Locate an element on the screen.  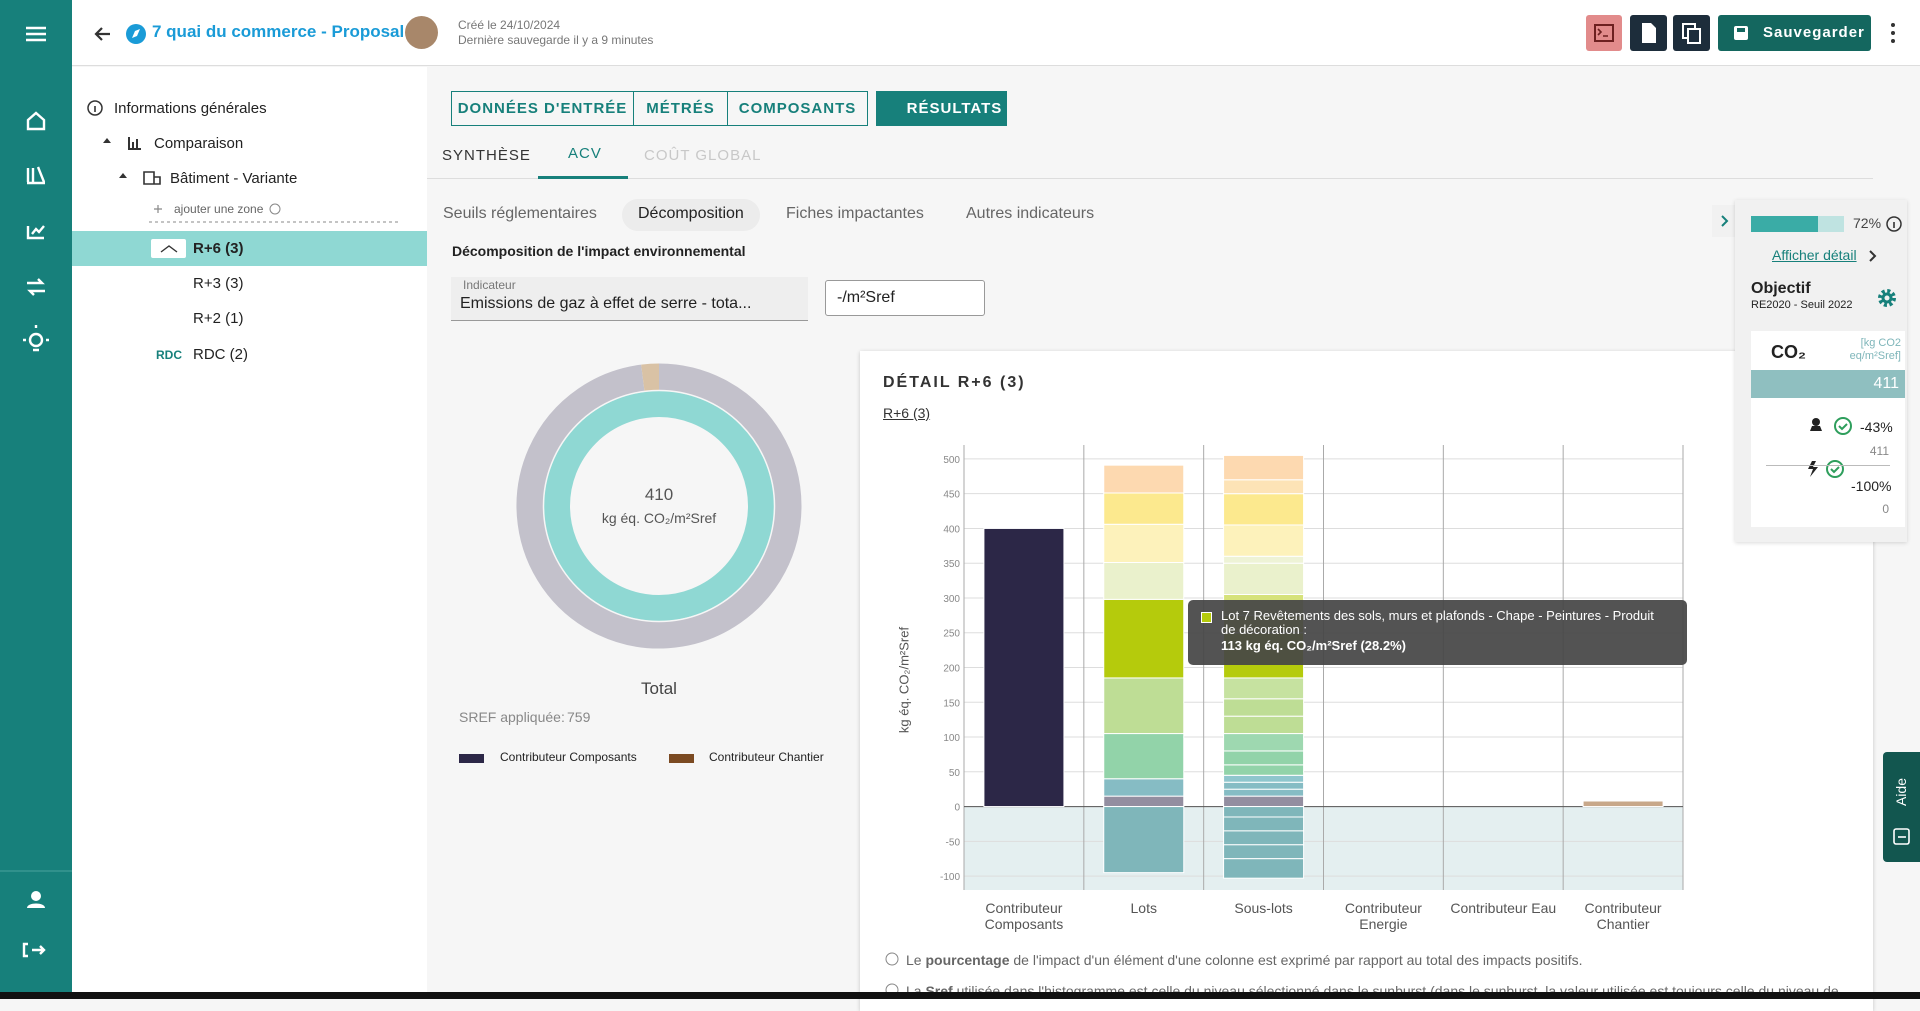
detail-link: Afficher détail is located at coordinates (1814, 255).